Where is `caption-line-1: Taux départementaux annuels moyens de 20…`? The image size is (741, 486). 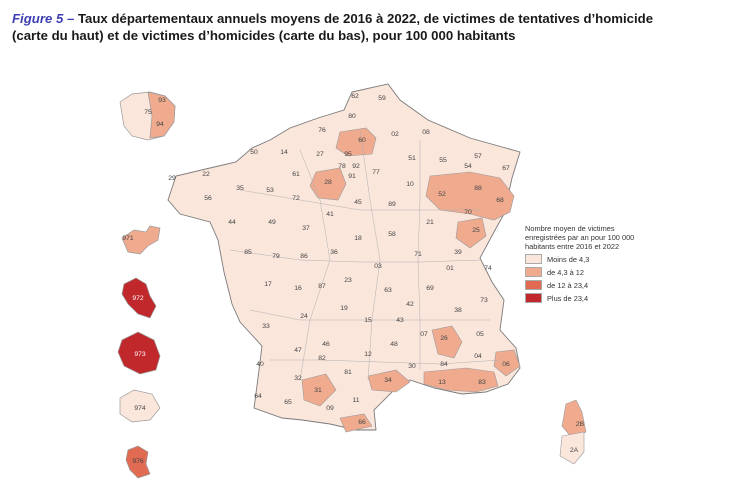
caption-line-1: Taux départementaux annuels moyens de 20… is located at coordinates (364, 18).